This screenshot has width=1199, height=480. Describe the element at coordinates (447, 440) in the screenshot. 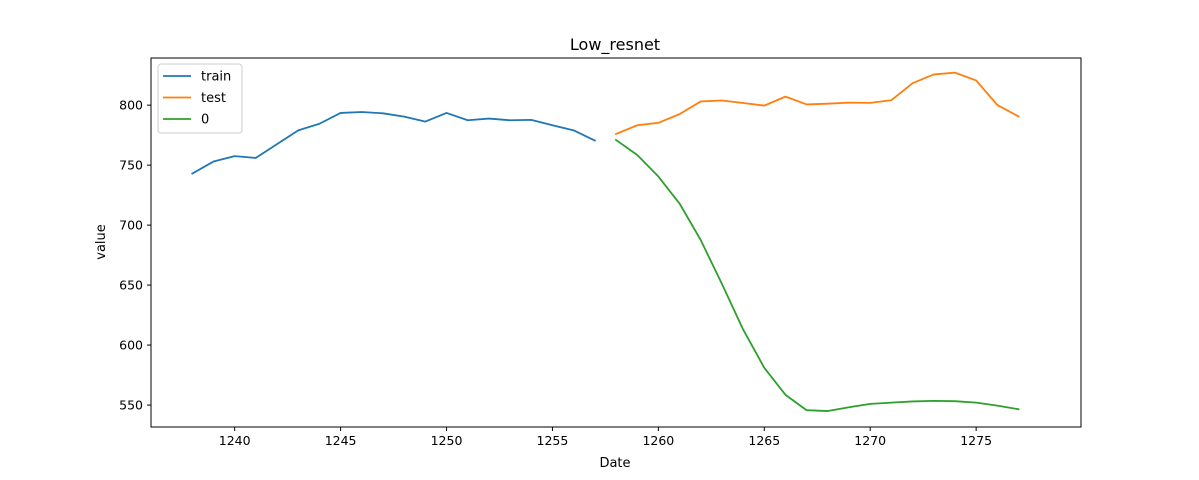

I see `x-tick-label: 1250` at that location.